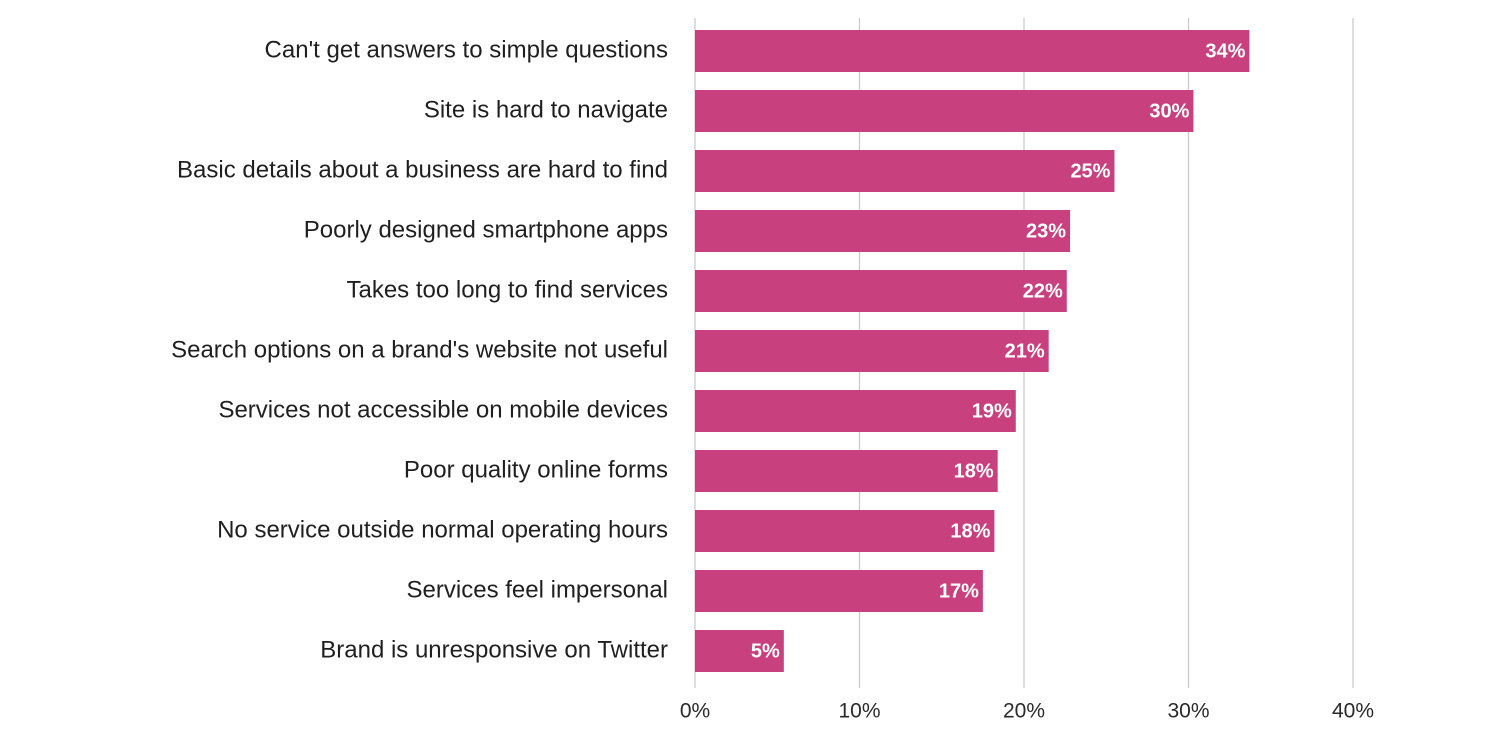 Image resolution: width=1486 pixels, height=742 pixels. What do you see at coordinates (859, 711) in the screenshot?
I see `x-tick-label: 10%` at bounding box center [859, 711].